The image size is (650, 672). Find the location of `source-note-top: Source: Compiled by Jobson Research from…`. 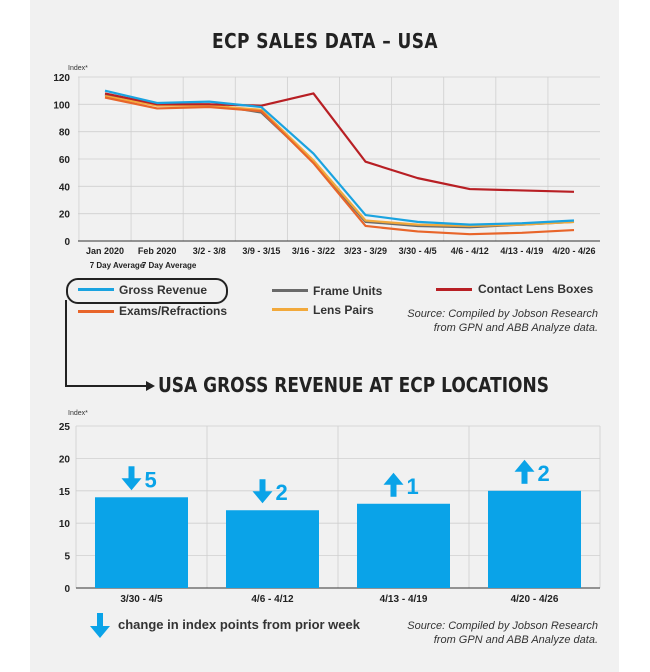

source-note-top: Source: Compiled by Jobson Research from… is located at coordinates (502, 321).